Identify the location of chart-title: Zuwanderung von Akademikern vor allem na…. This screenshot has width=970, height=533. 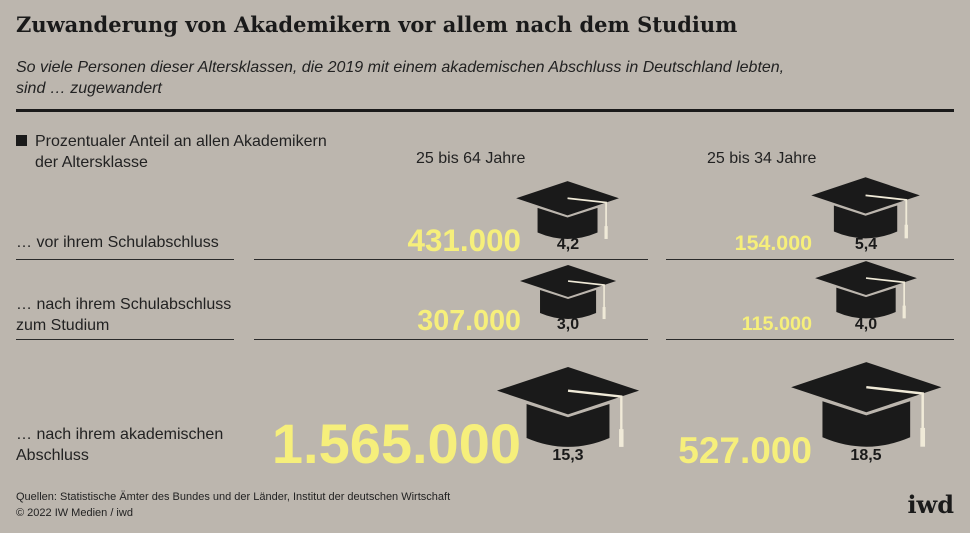
(377, 24).